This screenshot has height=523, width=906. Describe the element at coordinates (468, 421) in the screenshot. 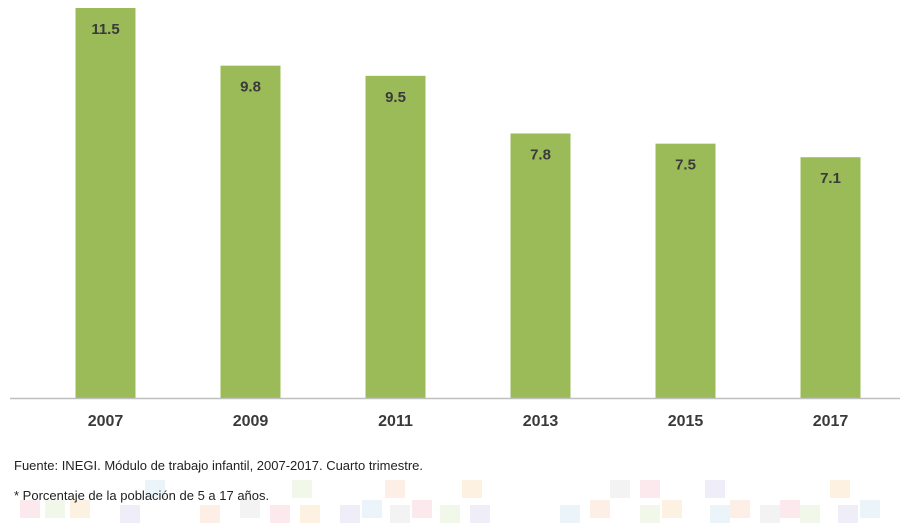

I see `x-axis-ticks: 2007 2009 2011 2013 2015 2017` at that location.